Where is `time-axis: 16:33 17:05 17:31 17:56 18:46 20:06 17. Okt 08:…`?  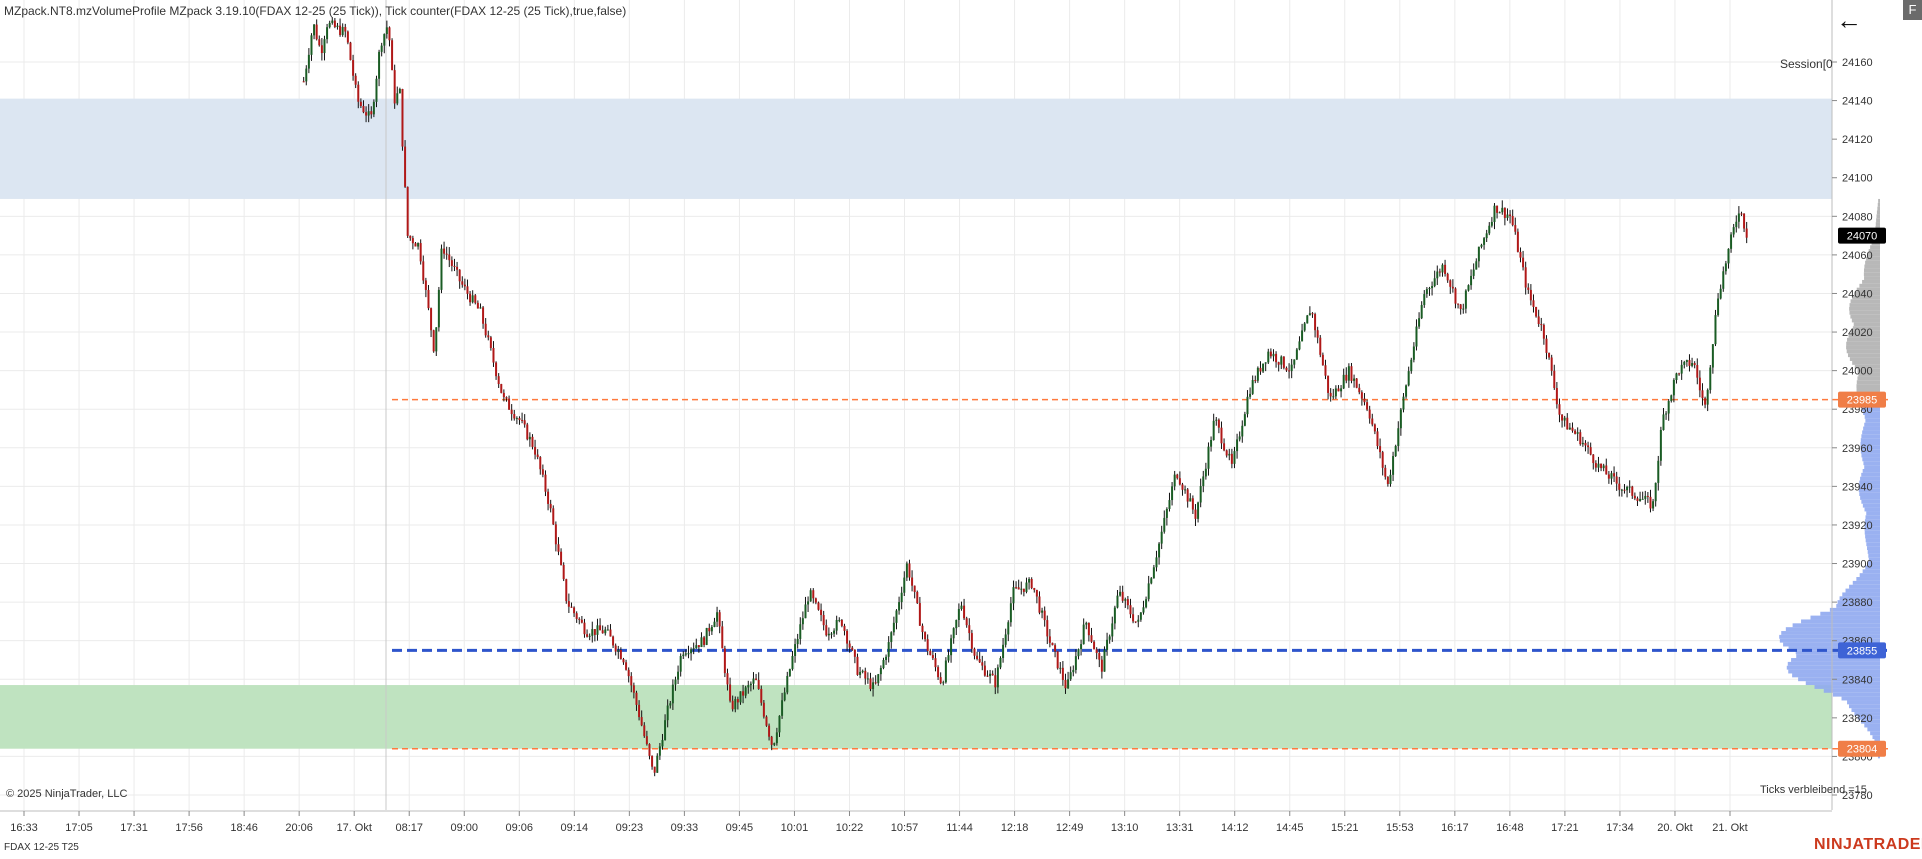 time-axis: 16:33 17:05 17:31 17:56 18:46 20:06 17. Okt 08:… is located at coordinates (879, 822).